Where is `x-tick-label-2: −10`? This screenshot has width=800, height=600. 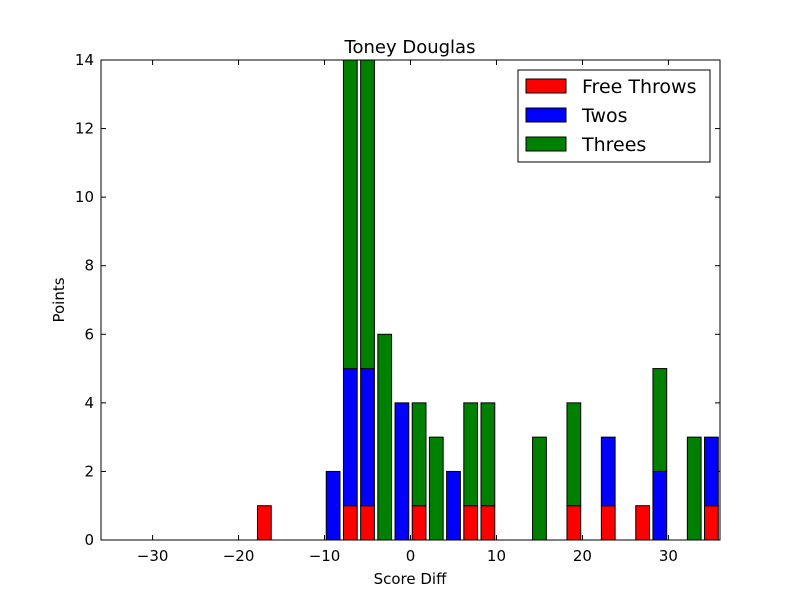 x-tick-label-2: −10 is located at coordinates (325, 556).